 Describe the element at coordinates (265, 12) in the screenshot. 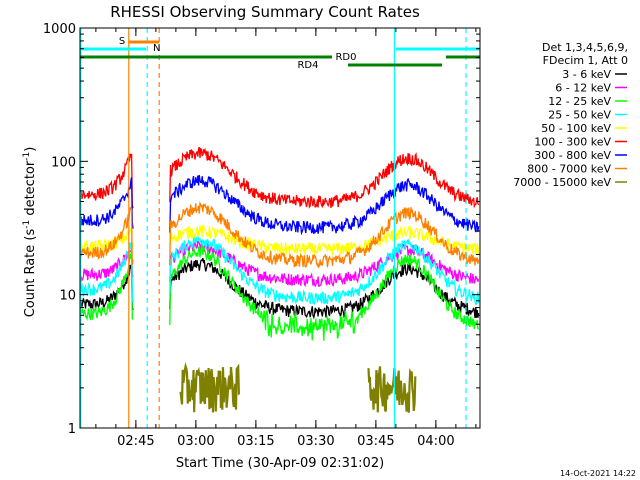

I see `chart-title: RHESSI Observing Summary Count Rates` at that location.